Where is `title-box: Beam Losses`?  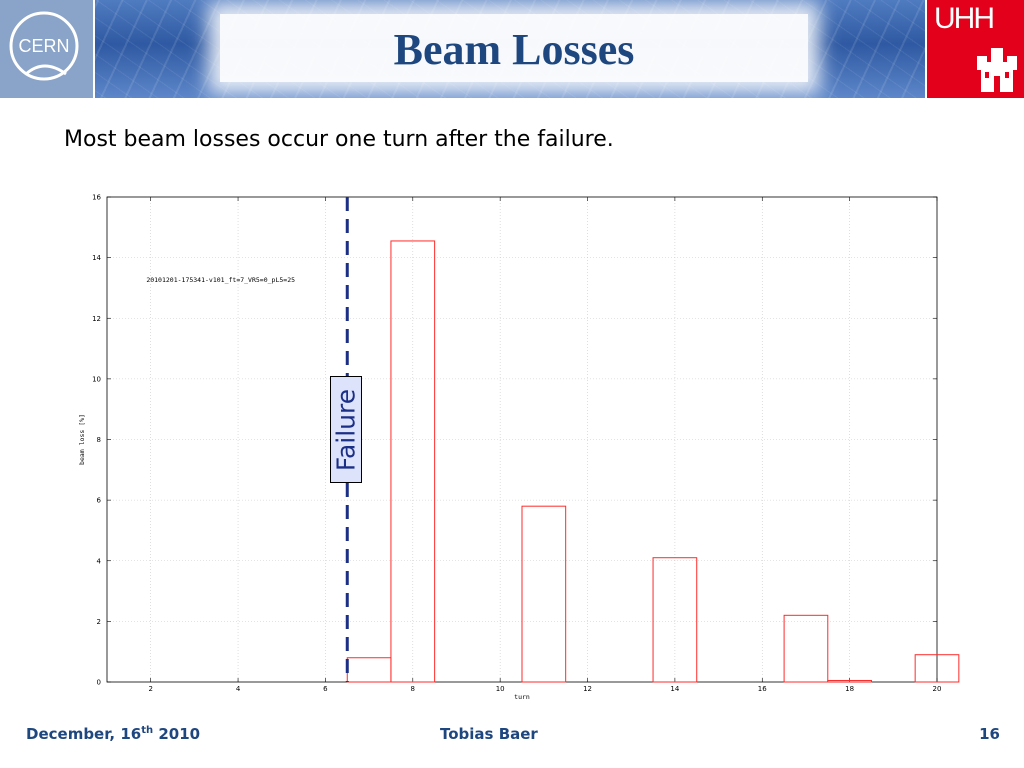 title-box: Beam Losses is located at coordinates (514, 48).